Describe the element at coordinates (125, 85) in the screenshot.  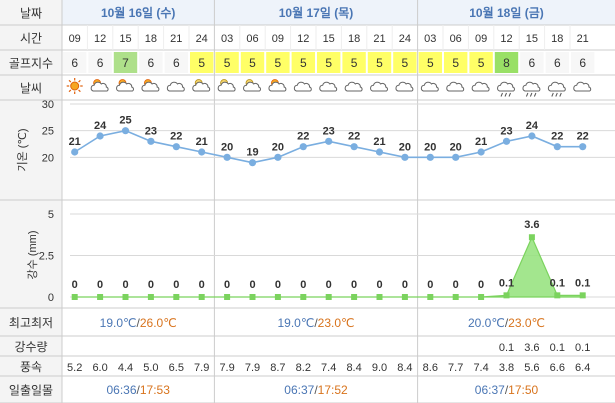
I see `partly-cloudy-icon` at that location.